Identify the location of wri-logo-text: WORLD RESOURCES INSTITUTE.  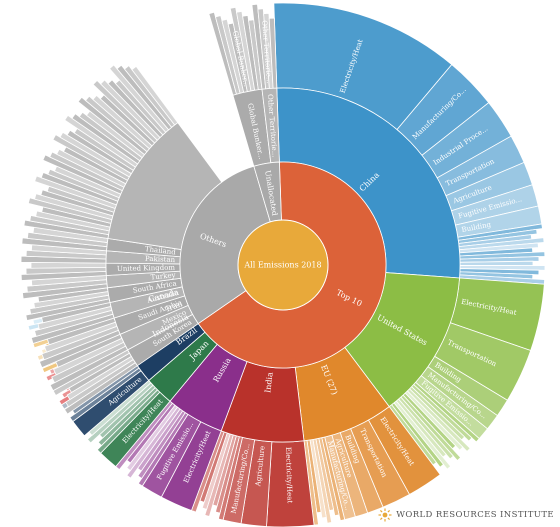
(475, 515).